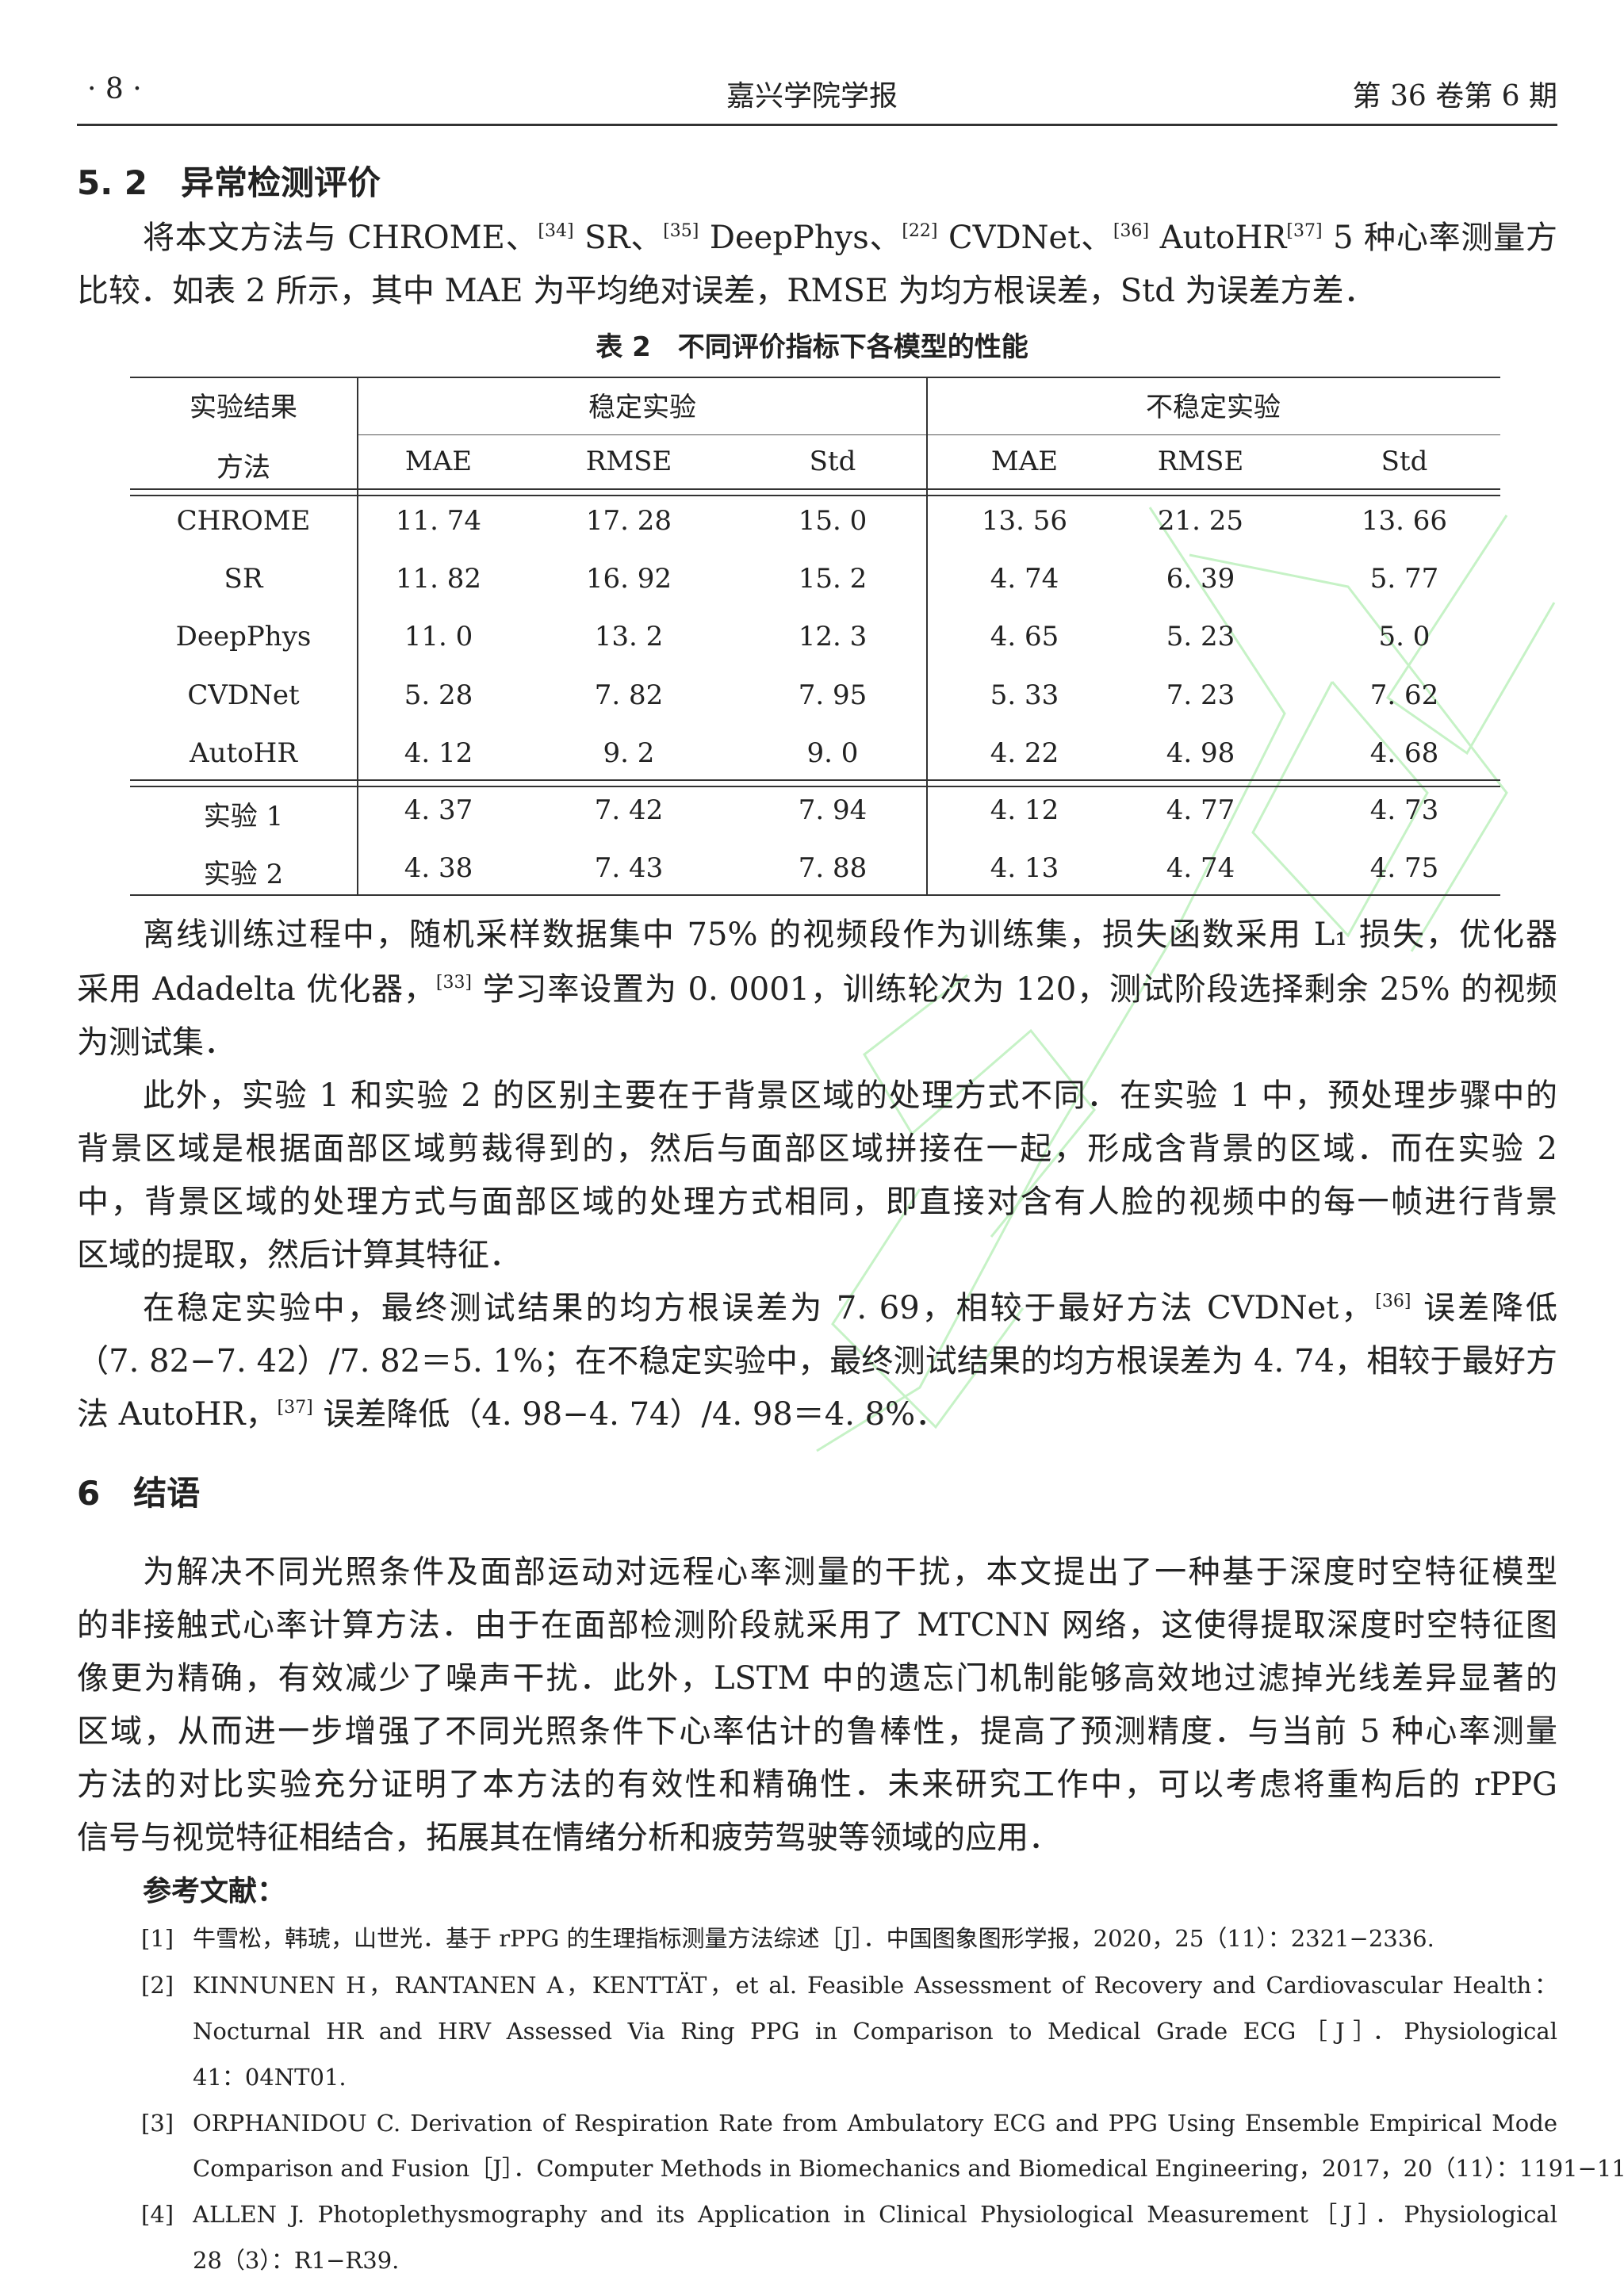  Describe the element at coordinates (1213, 408) in the screenshot. I see `group-header-unstable: 不稳定实验` at that location.